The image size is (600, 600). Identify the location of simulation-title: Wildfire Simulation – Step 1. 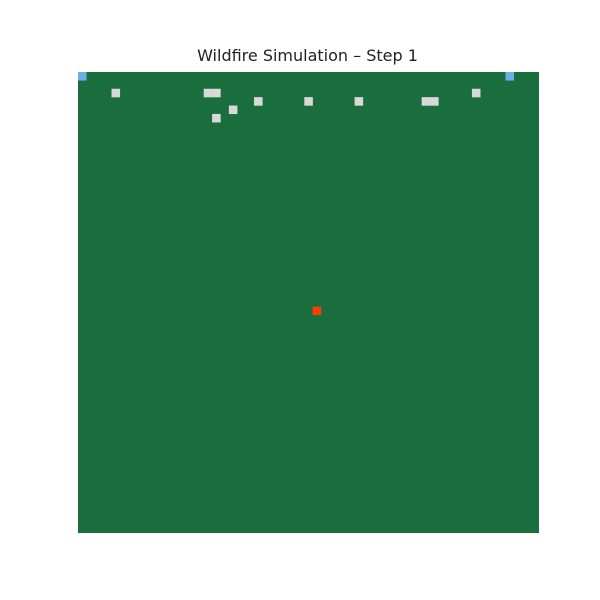
(307, 55).